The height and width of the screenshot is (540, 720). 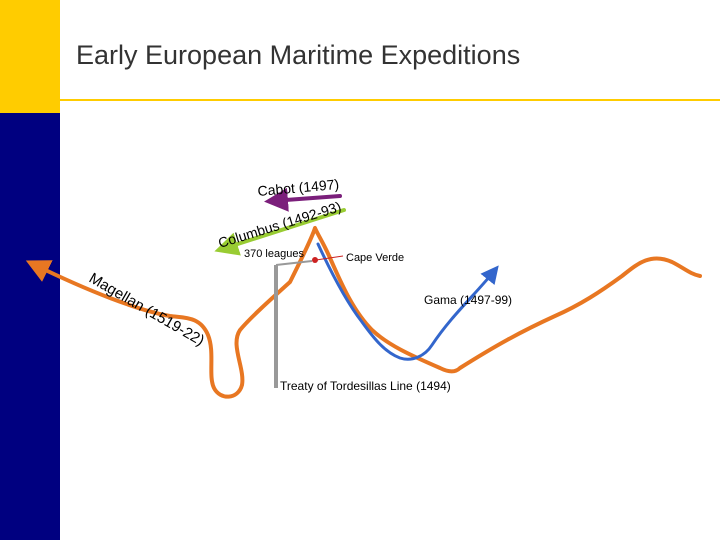 What do you see at coordinates (30, 56) in the screenshot?
I see `accent-bar-yellow` at bounding box center [30, 56].